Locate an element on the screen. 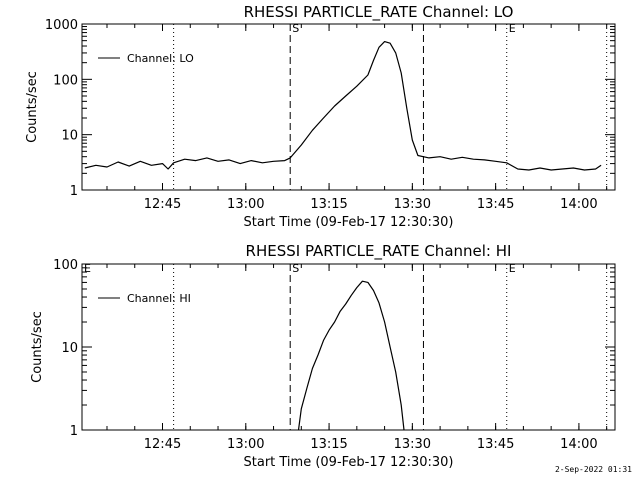  legend-label: Channel: HI is located at coordinates (159, 298).